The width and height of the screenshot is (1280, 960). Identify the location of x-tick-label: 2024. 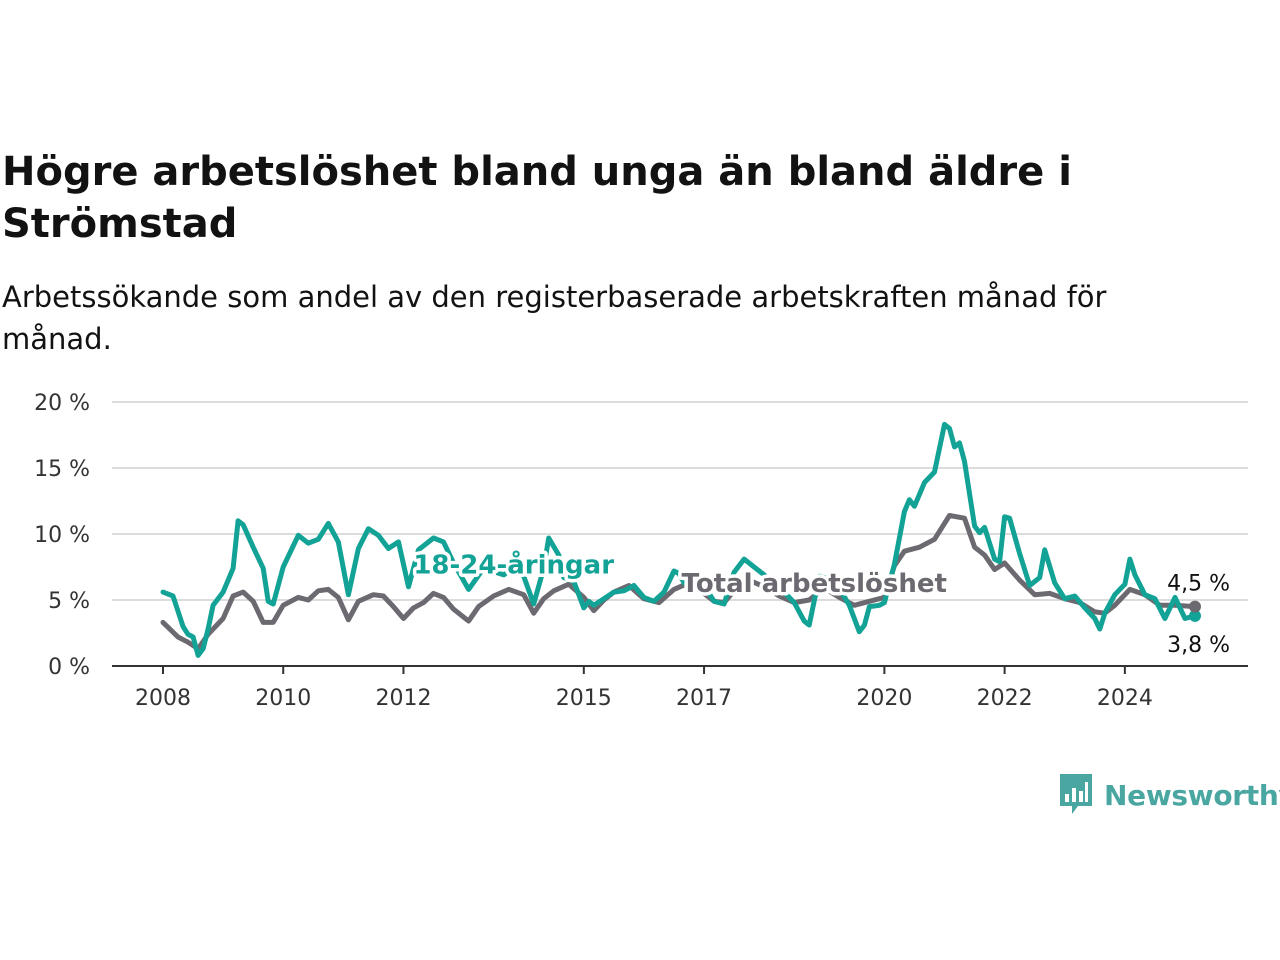
(1125, 698).